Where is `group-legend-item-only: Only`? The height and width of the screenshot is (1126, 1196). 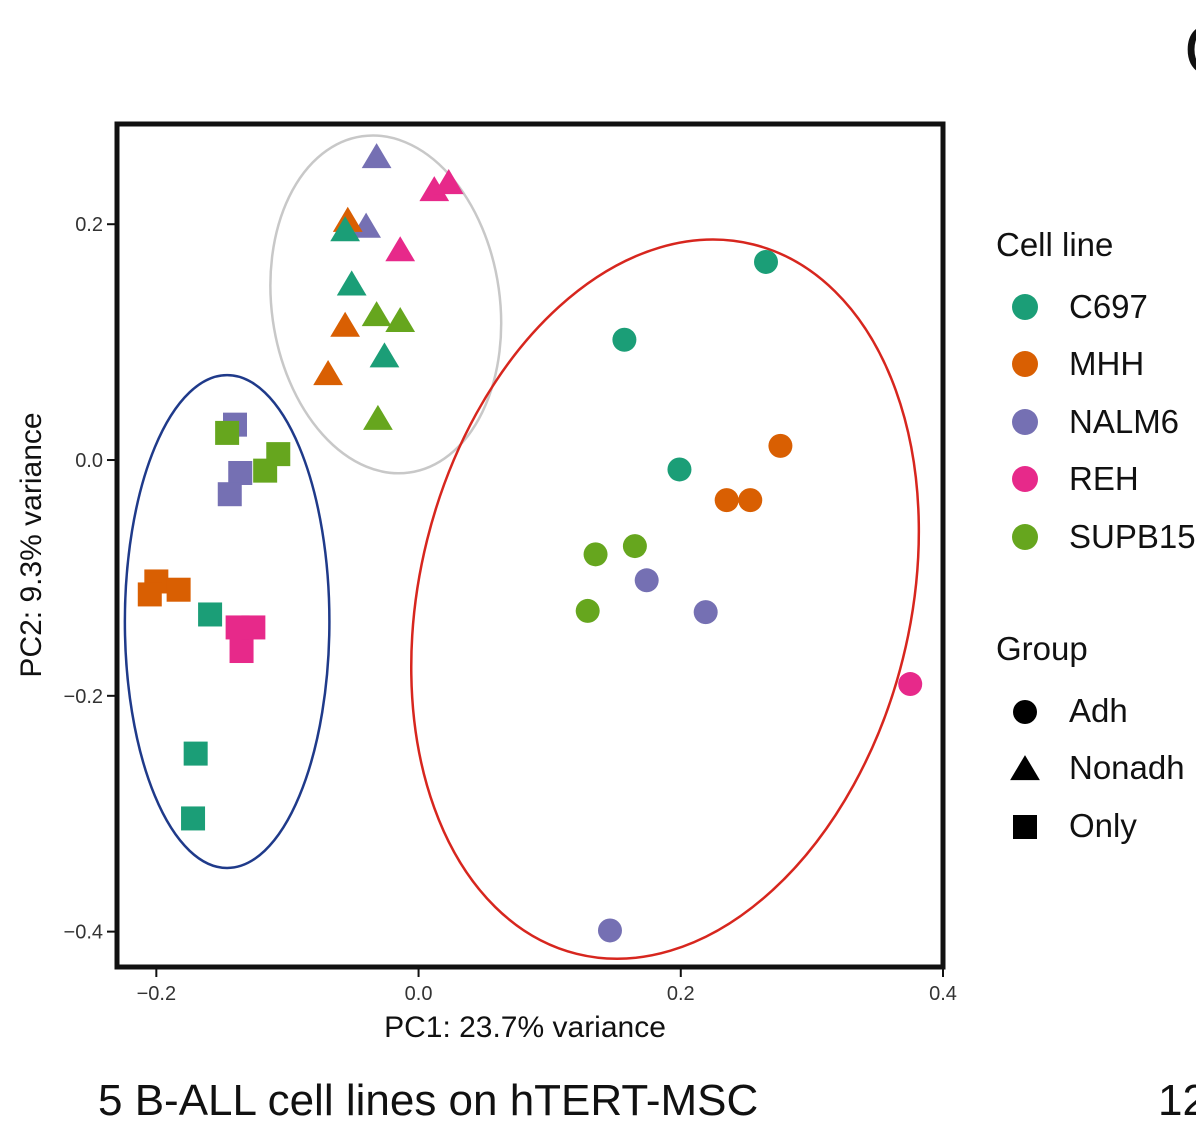
group-legend-item-only: Only is located at coordinates (1090, 826).